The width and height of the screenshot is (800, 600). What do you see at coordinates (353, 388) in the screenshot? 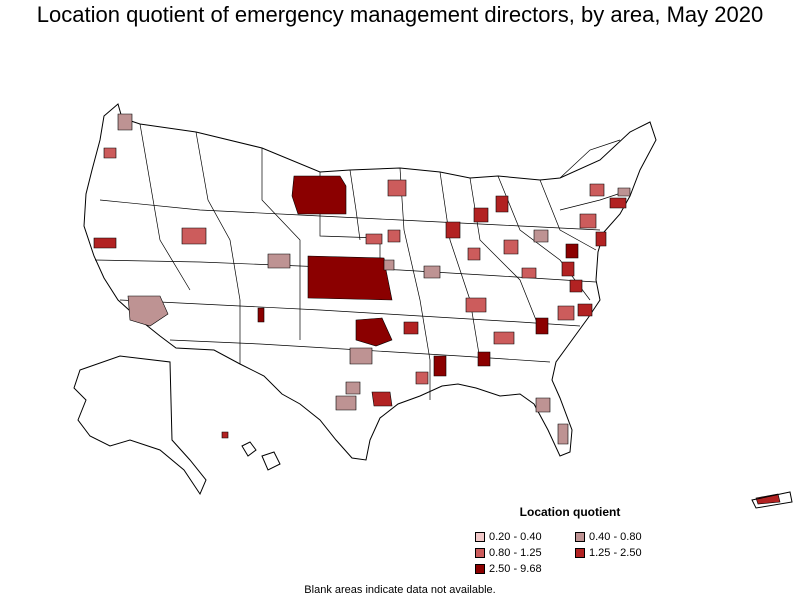
I see `area-texas-east` at bounding box center [353, 388].